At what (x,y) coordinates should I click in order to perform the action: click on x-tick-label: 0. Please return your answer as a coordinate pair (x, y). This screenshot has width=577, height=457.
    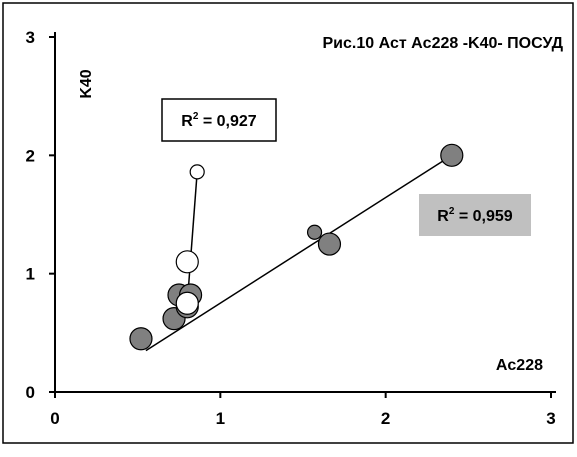
    Looking at the image, I should click on (54, 418).